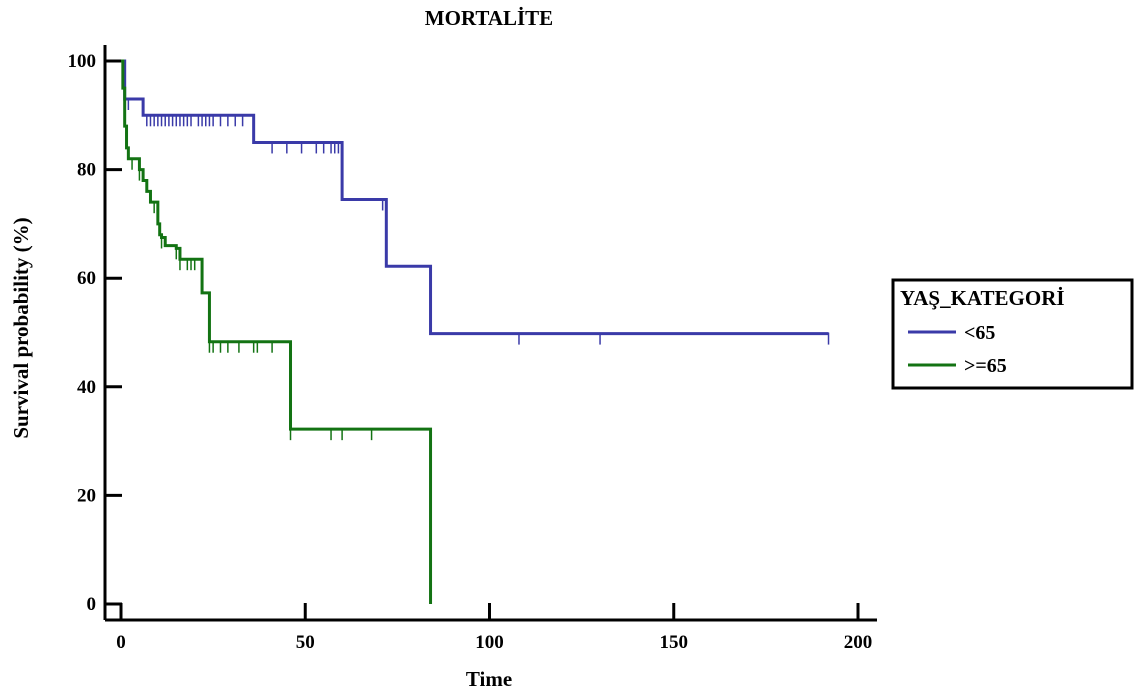  I want to click on y-tick-label: 60, so click(86, 278).